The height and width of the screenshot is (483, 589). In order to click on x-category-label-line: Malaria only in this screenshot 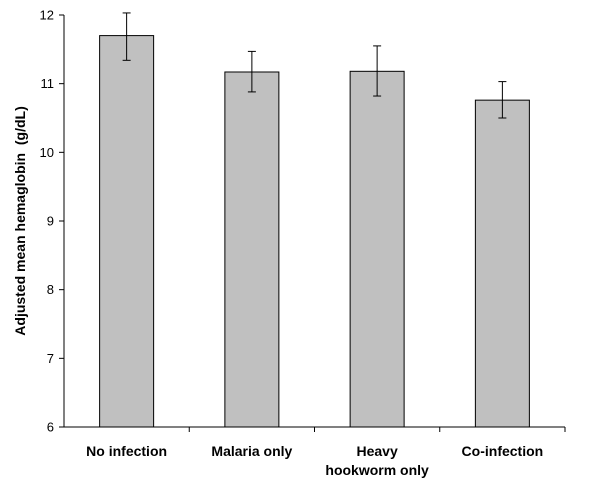, I will do `click(251, 451)`.